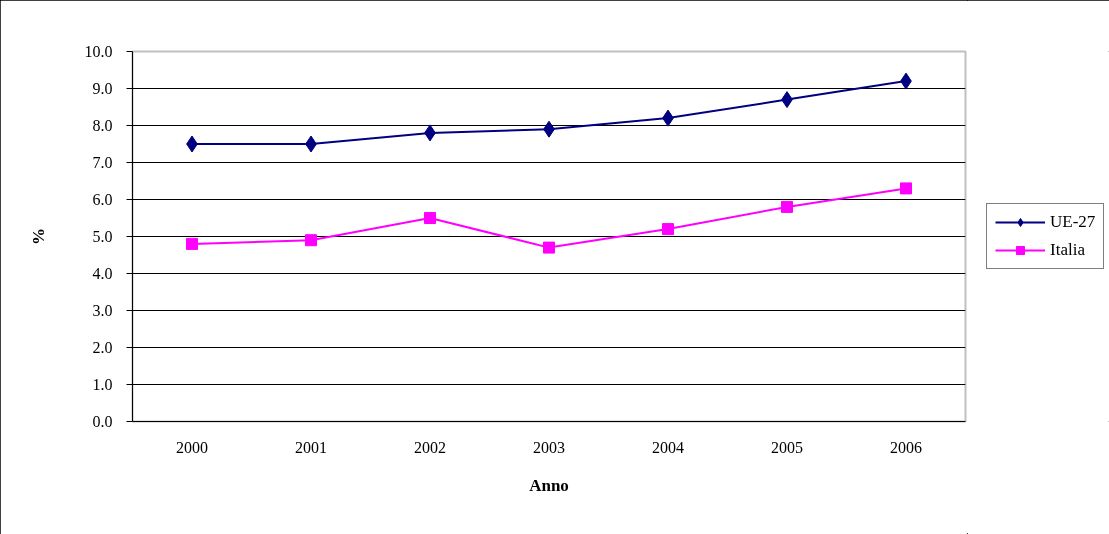  Describe the element at coordinates (430, 447) in the screenshot. I see `x-tick-label: 2002` at that location.